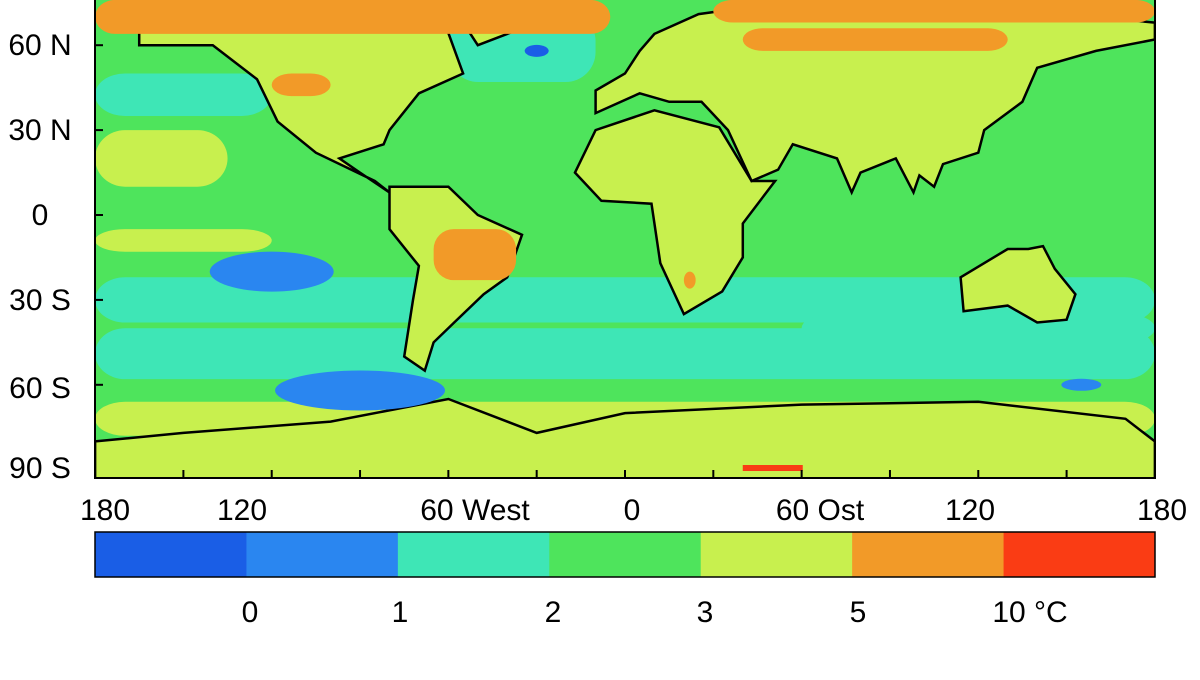 This screenshot has height=680, width=1200. I want to click on colorbar-label: 5, so click(858, 612).